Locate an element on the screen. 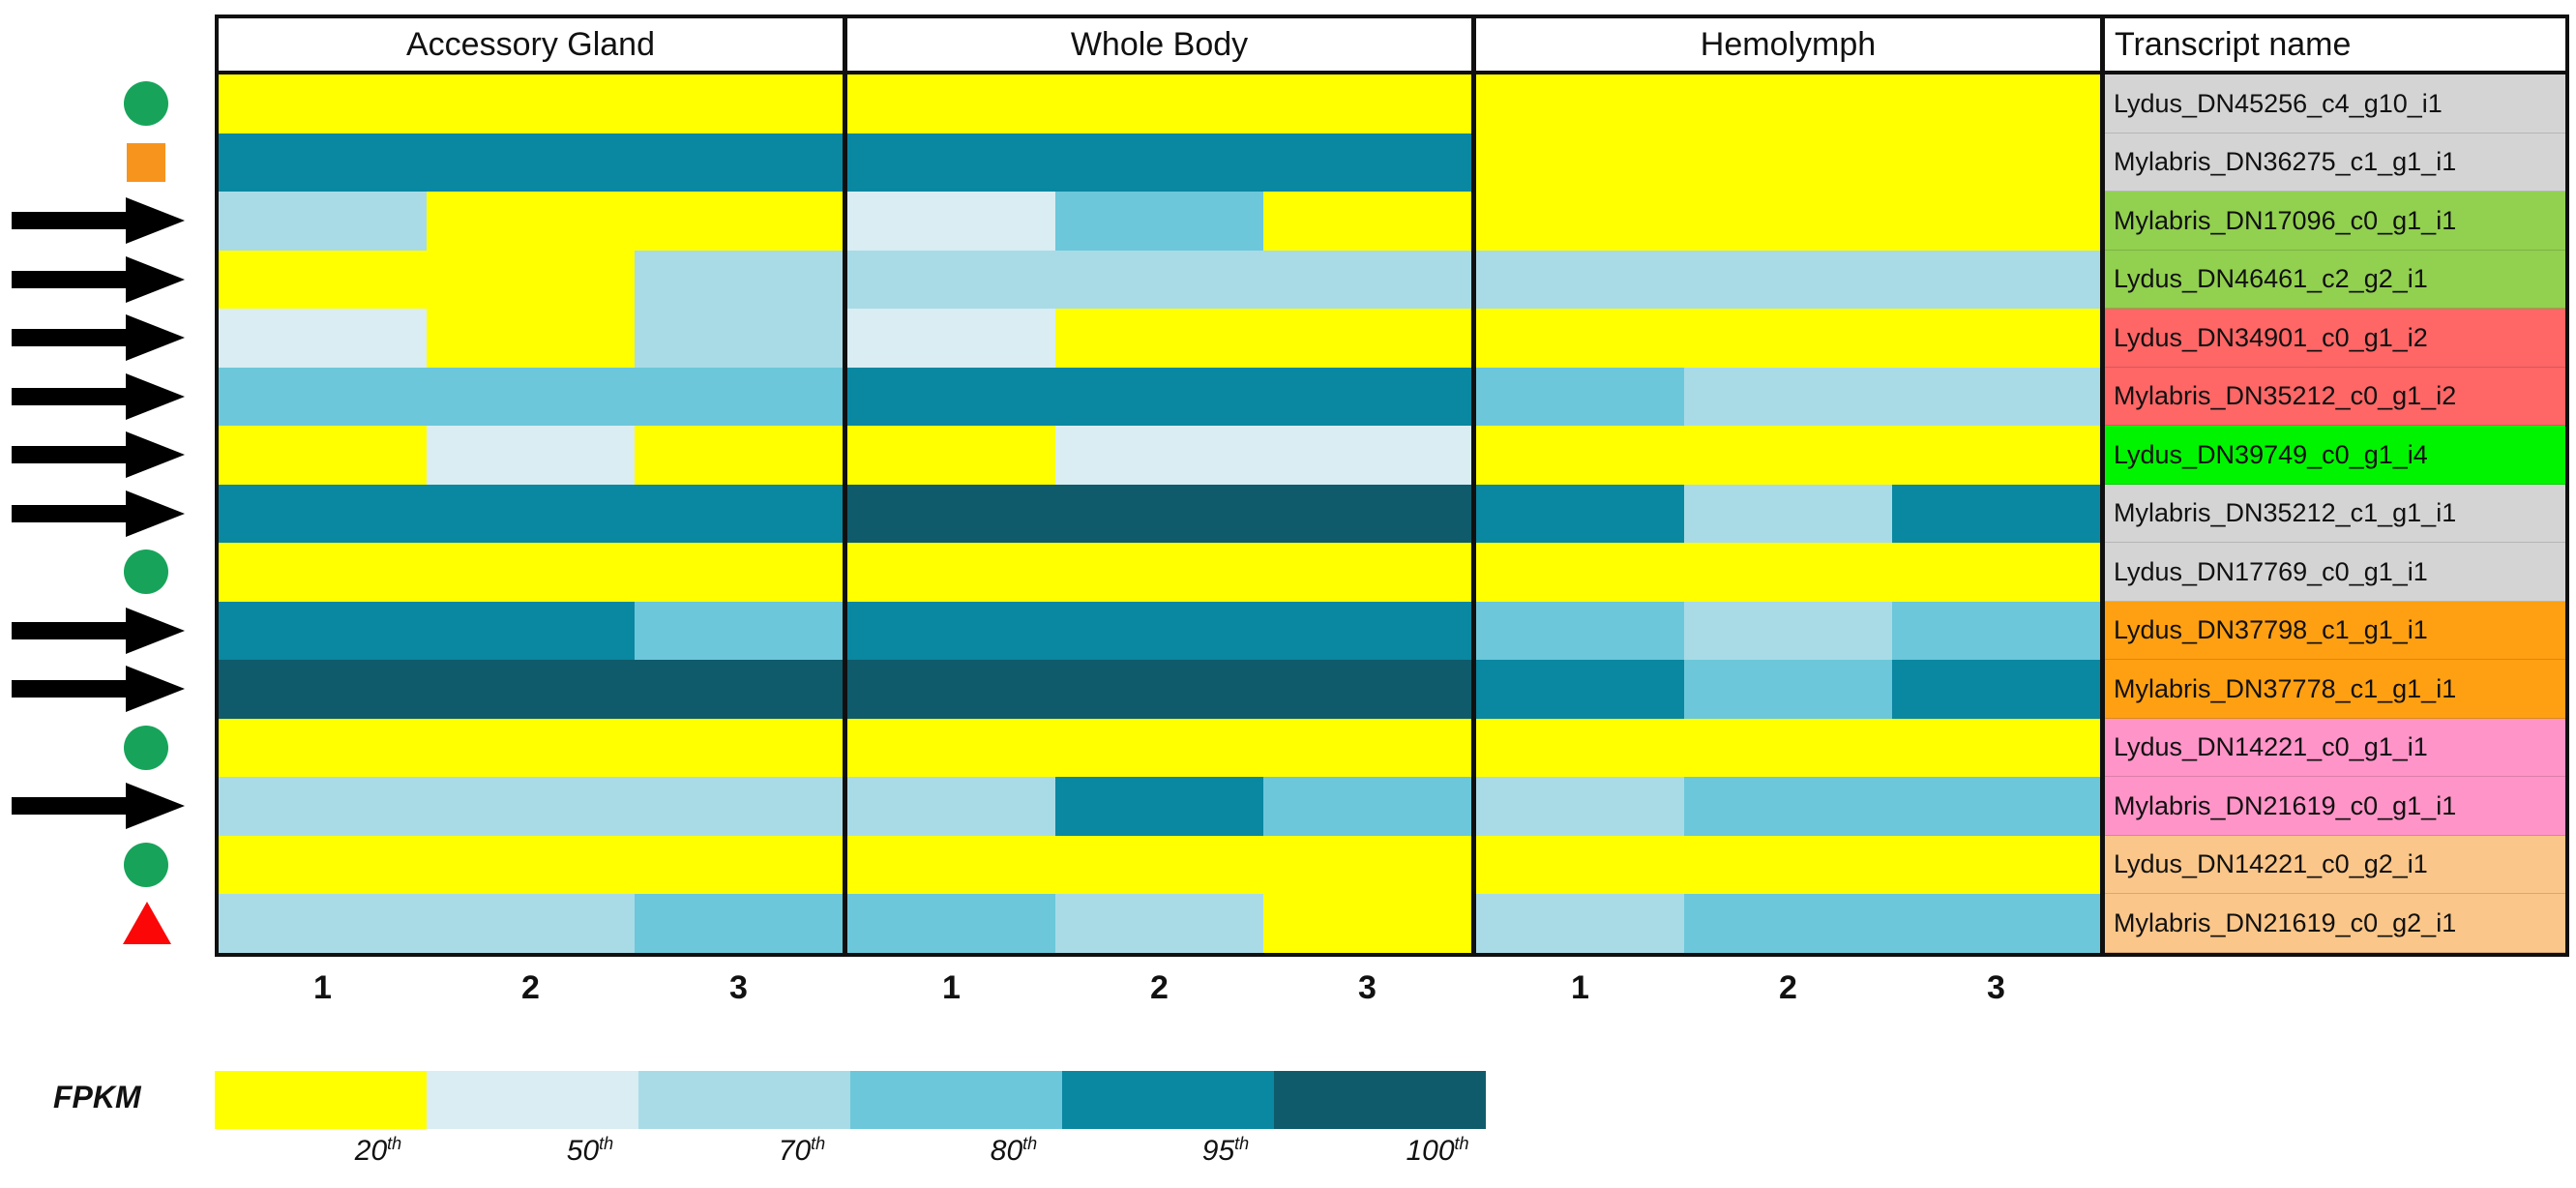 The height and width of the screenshot is (1188, 2576). transcript-label: Lydus_DN45256_c4_g10_i1 is located at coordinates (2335, 104).